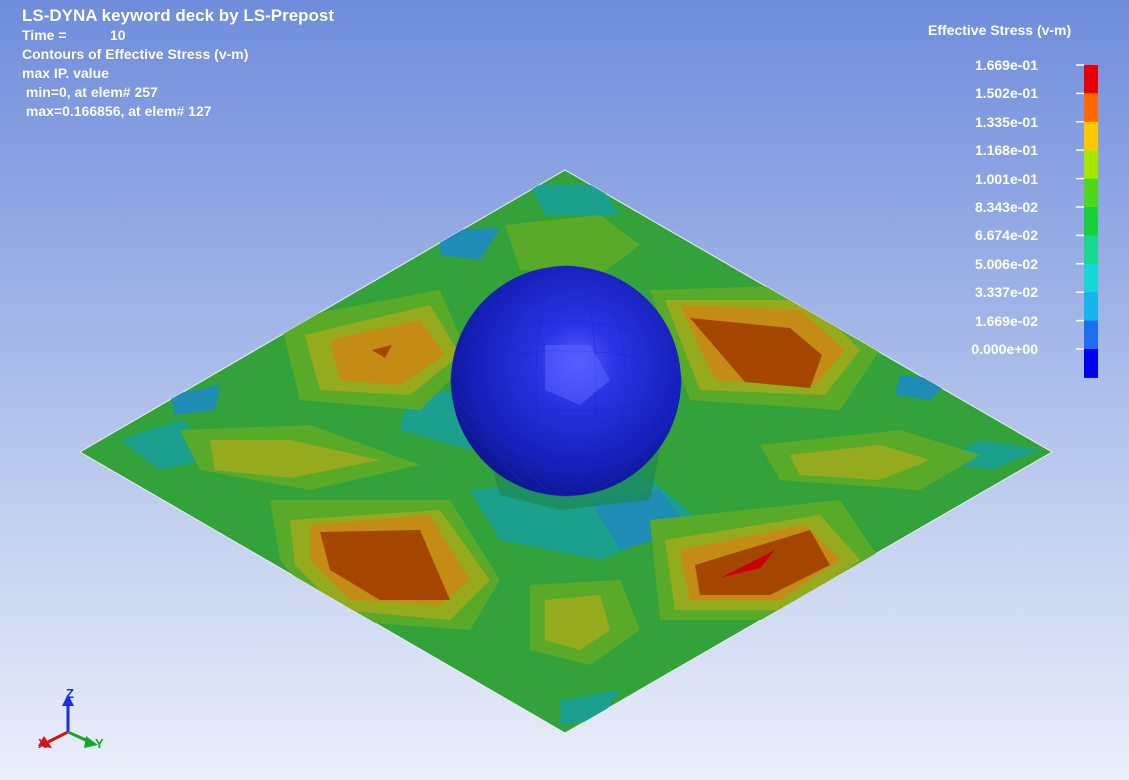 The image size is (1129, 780). What do you see at coordinates (178, 35) in the screenshot?
I see `time-readout: Time = 10` at bounding box center [178, 35].